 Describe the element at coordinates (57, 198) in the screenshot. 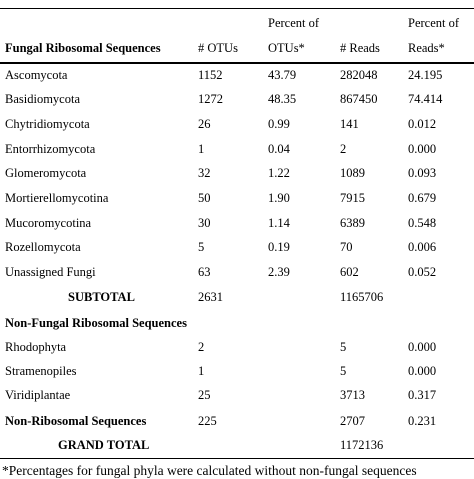

I see `table-cell: Mortierellomycotina` at that location.